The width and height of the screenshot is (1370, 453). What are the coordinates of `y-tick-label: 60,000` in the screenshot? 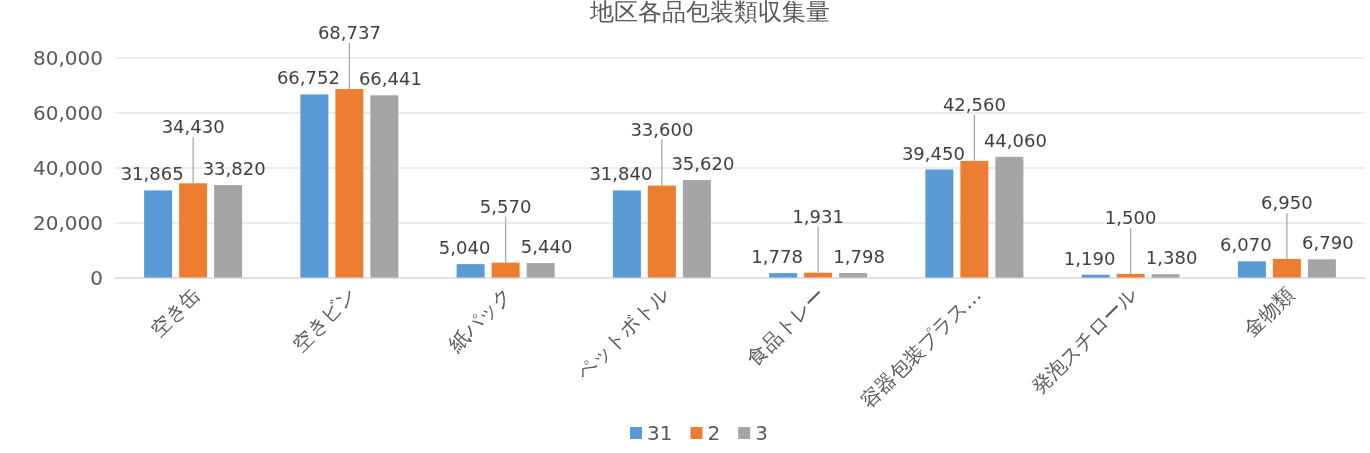 It's located at (68, 113).